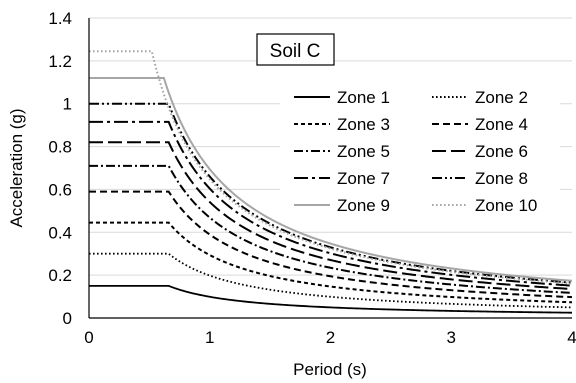  Describe the element at coordinates (501, 97) in the screenshot. I see `legend-label-zone-2: Zone 2` at that location.